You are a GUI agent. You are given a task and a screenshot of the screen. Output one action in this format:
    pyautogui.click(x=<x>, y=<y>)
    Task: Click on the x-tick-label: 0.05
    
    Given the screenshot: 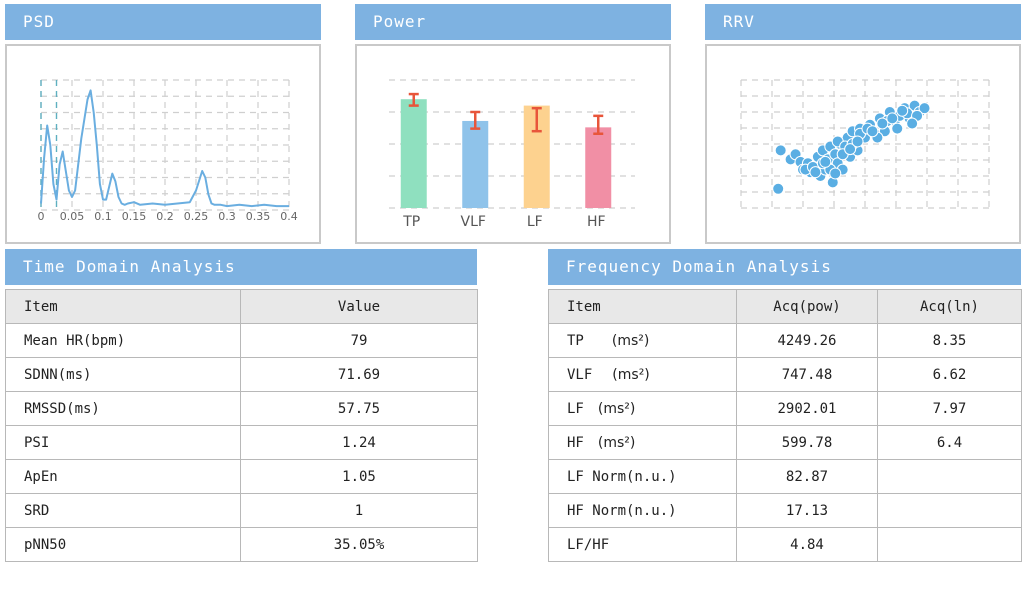 What is the action you would take?
    pyautogui.click(x=72, y=216)
    